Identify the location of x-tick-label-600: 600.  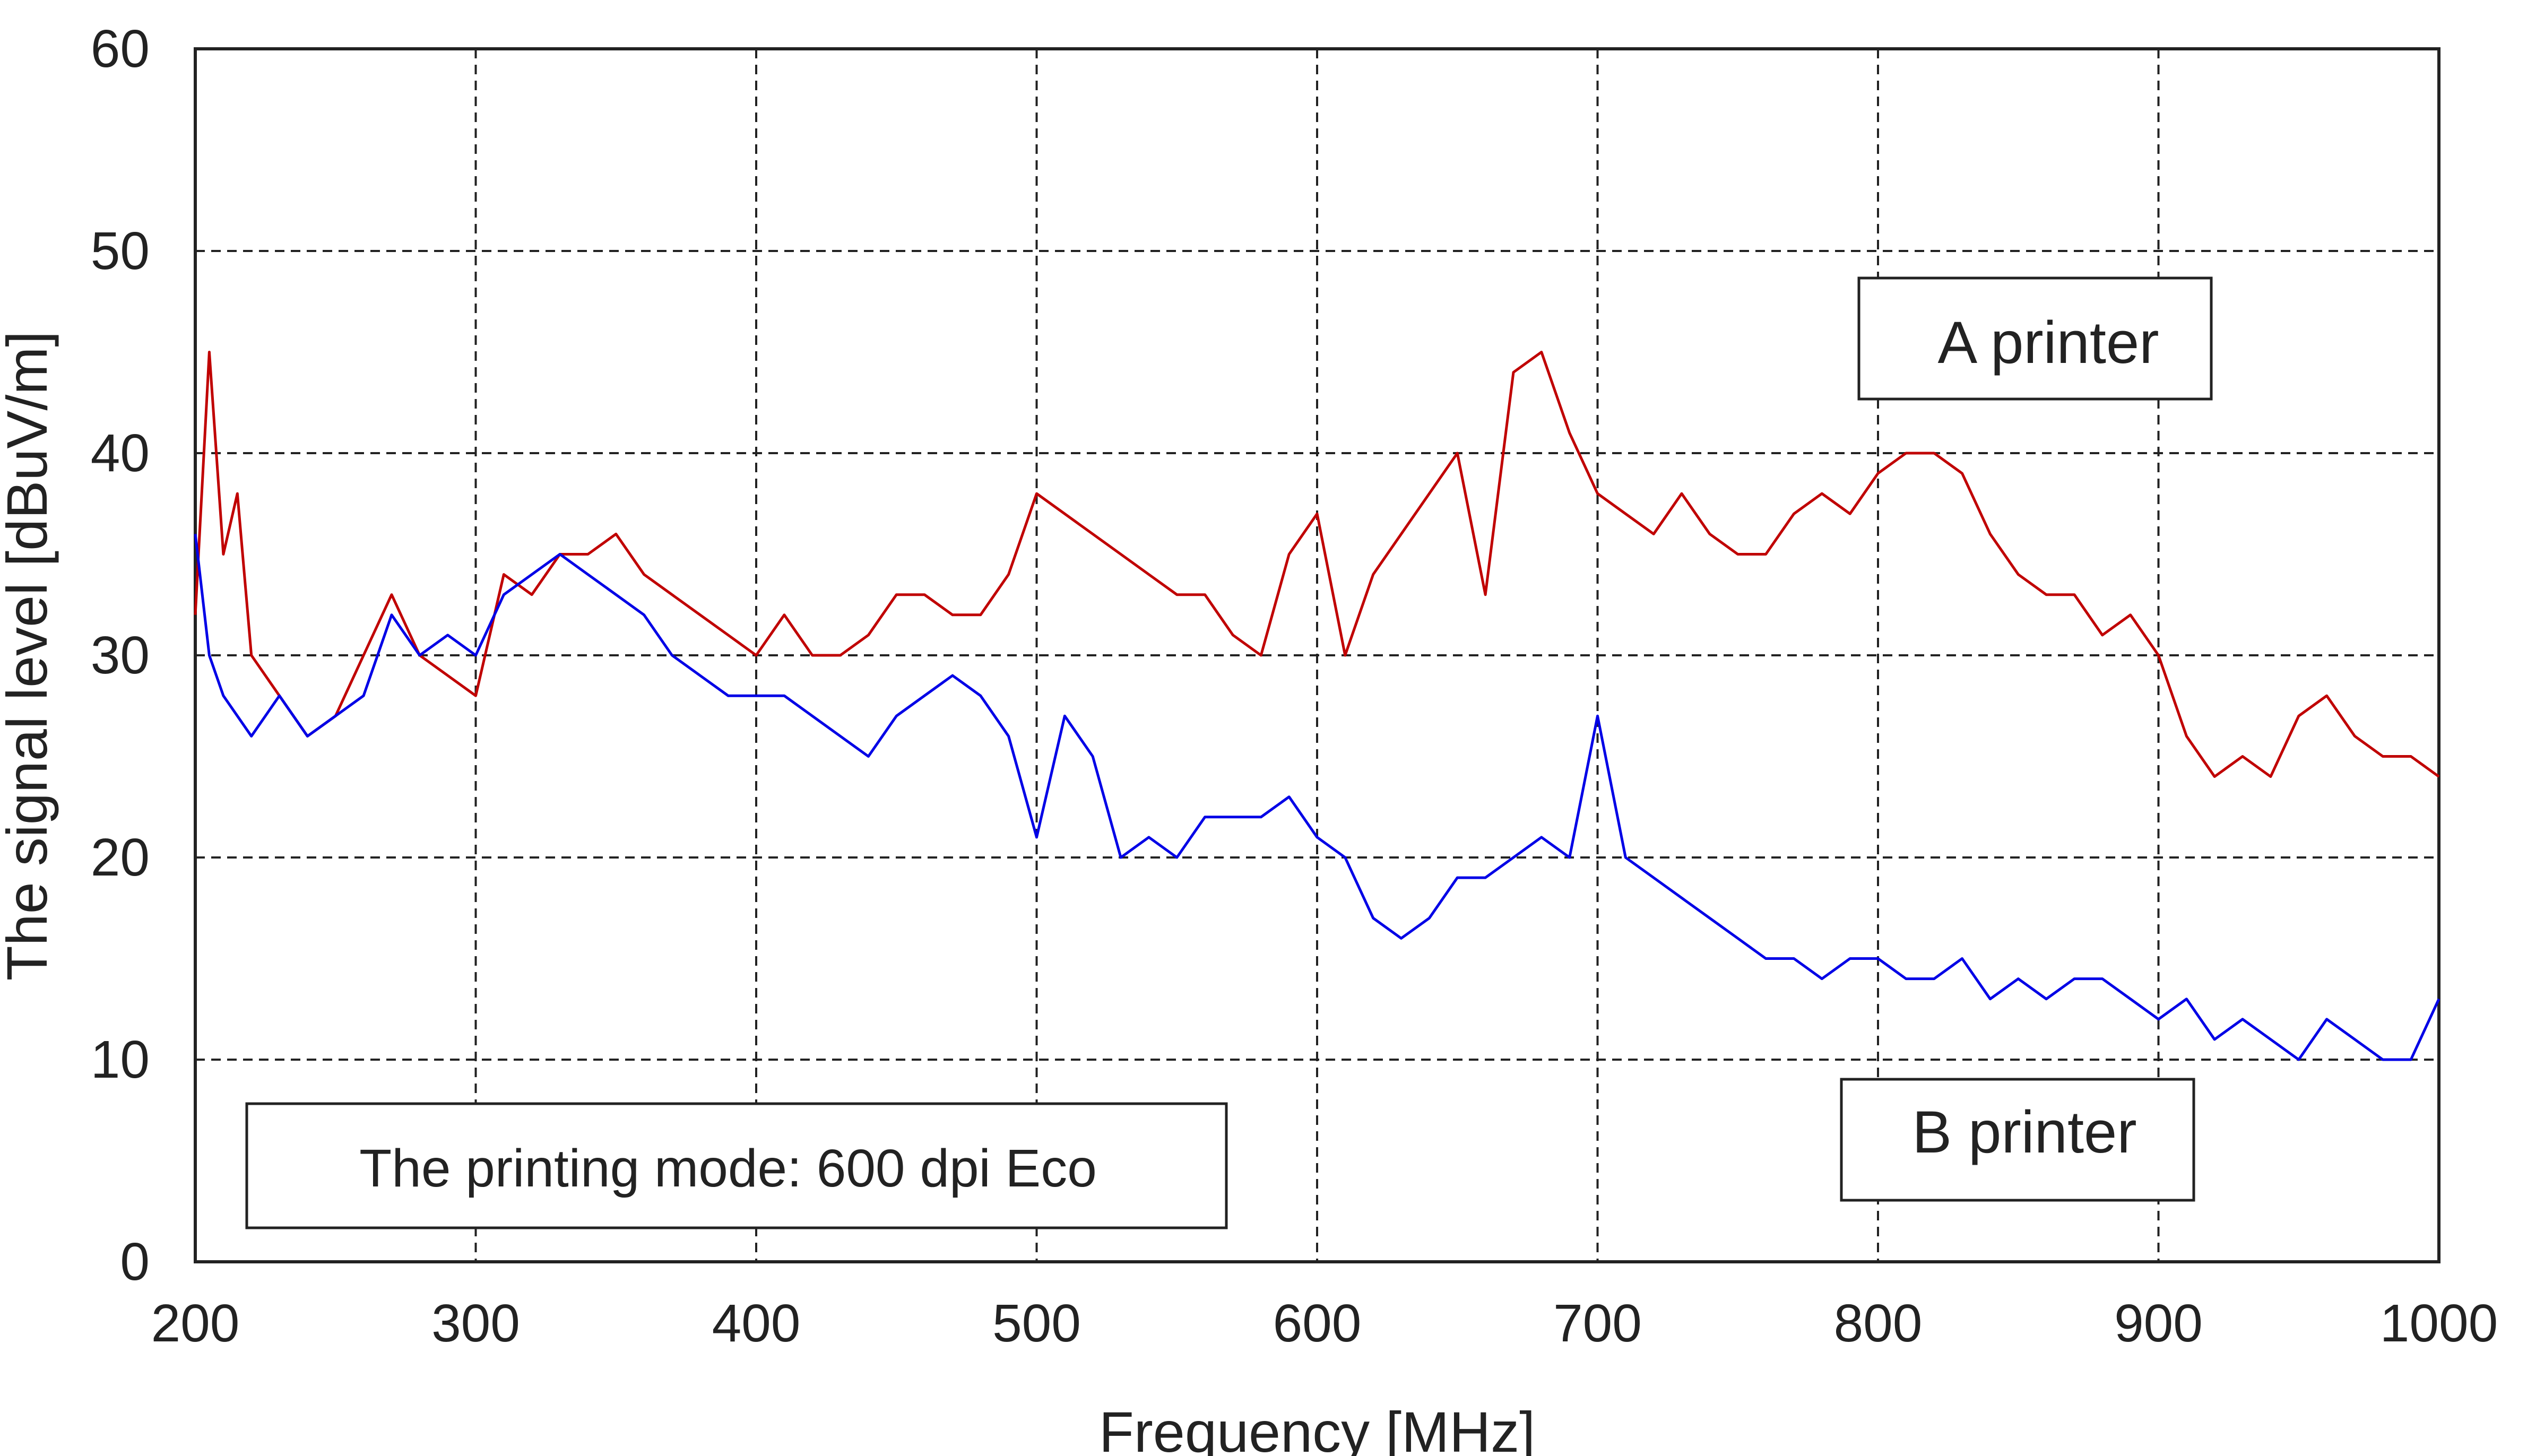
(1318, 1323).